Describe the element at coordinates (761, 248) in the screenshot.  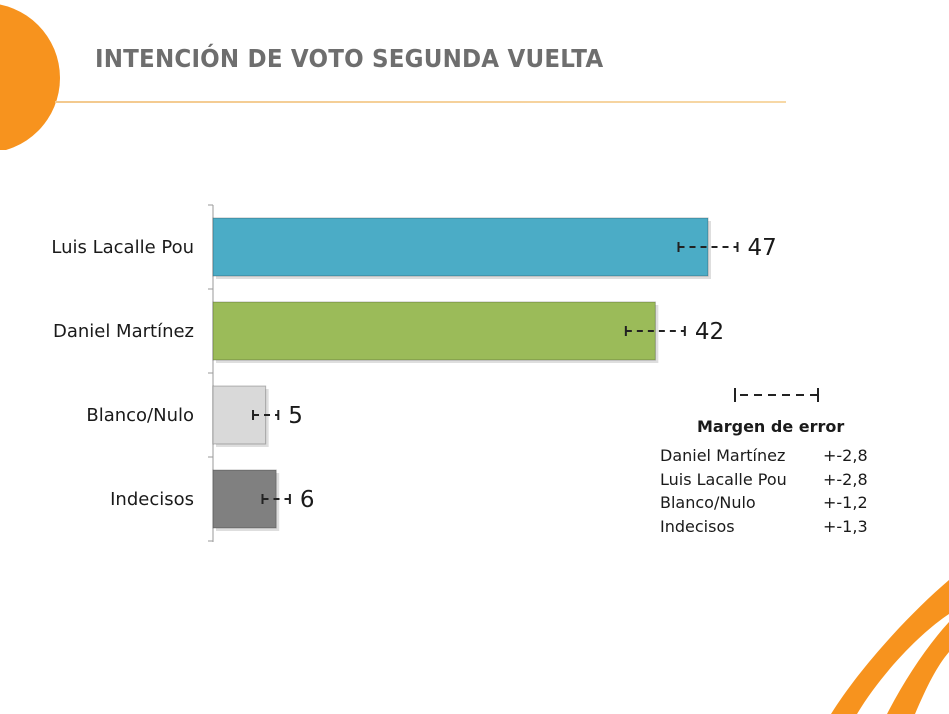
I see `data-label: 47` at that location.